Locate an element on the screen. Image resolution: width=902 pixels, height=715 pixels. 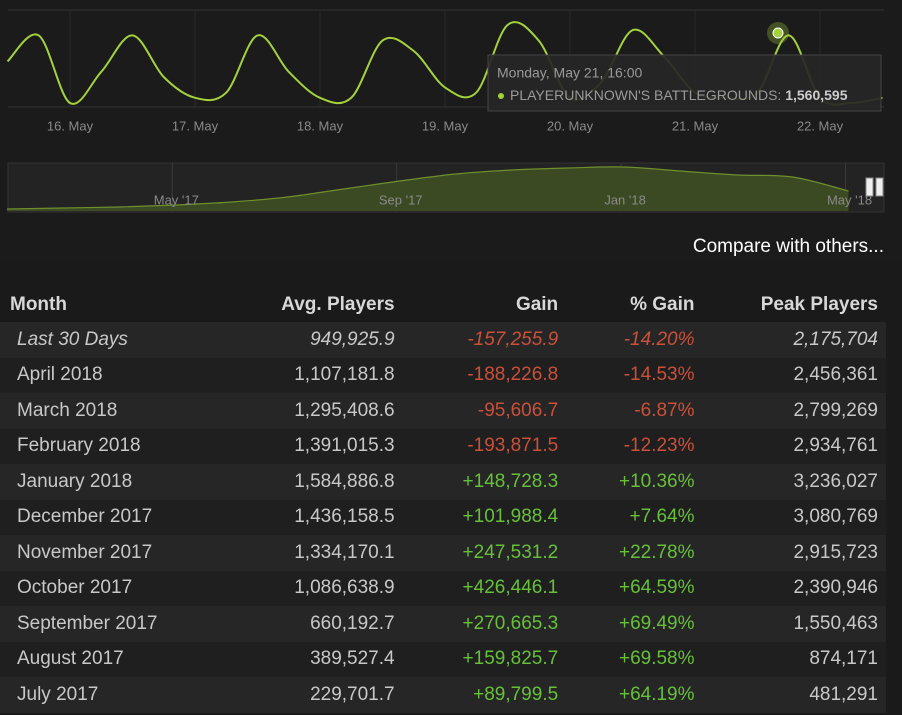
table-cell: 1,550,463 is located at coordinates (835, 623).